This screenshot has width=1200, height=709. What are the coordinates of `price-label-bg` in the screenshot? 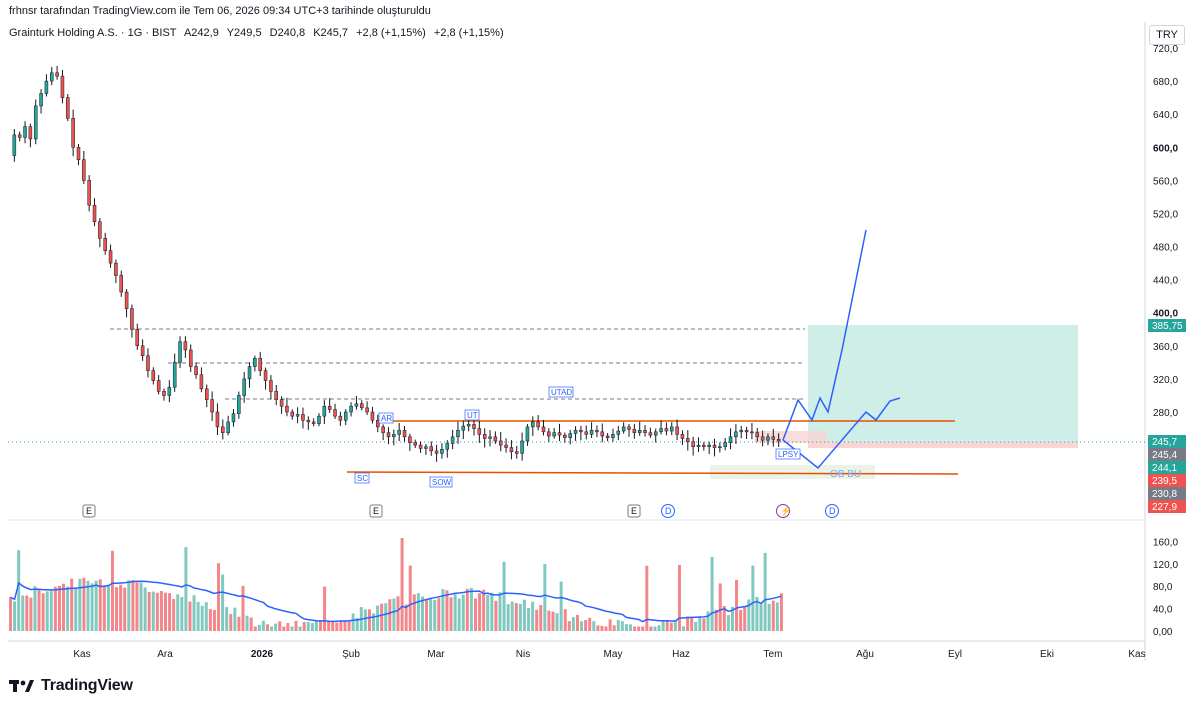 It's located at (1167, 441).